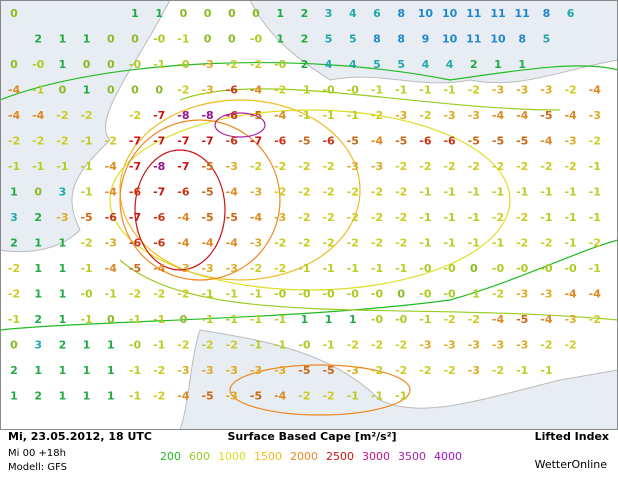 This screenshot has height=482, width=618. What do you see at coordinates (268, 456) in the screenshot?
I see `legend-entry: 1500` at bounding box center [268, 456].